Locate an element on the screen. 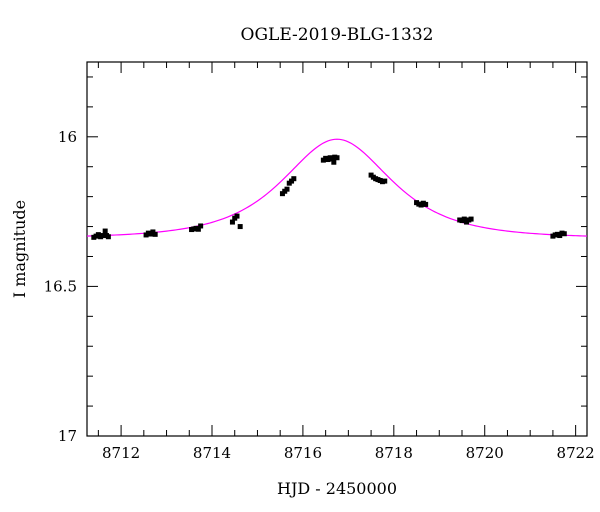 This screenshot has width=600, height=512. x-tick-label: 8716 is located at coordinates (303, 453).